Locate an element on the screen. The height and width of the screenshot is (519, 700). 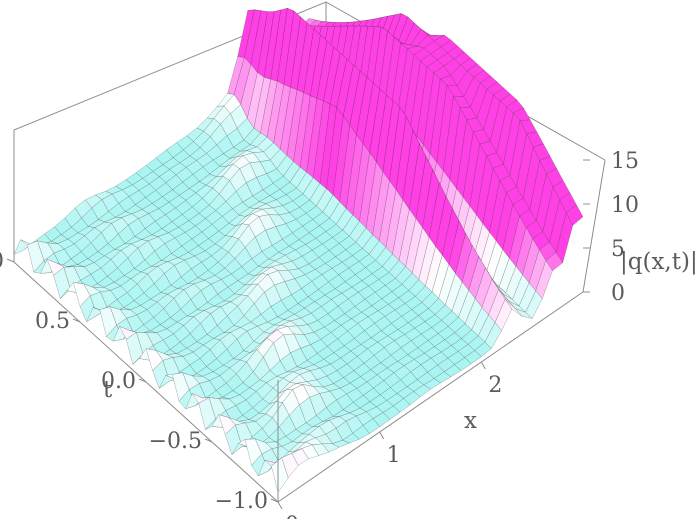
x-tick-label: 1 is located at coordinates (394, 455).